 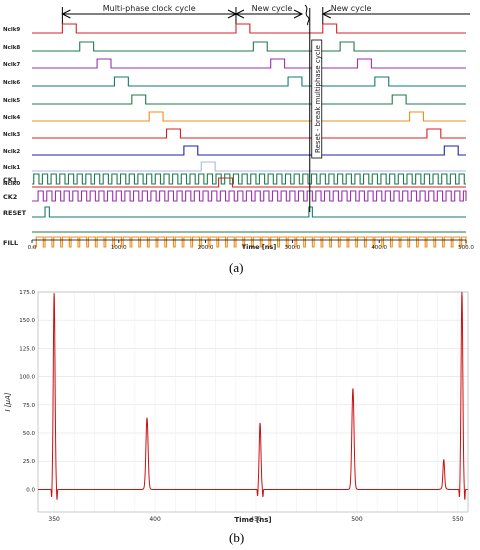 I want to click on y-tick-label: 50.0, so click(x=29, y=434).